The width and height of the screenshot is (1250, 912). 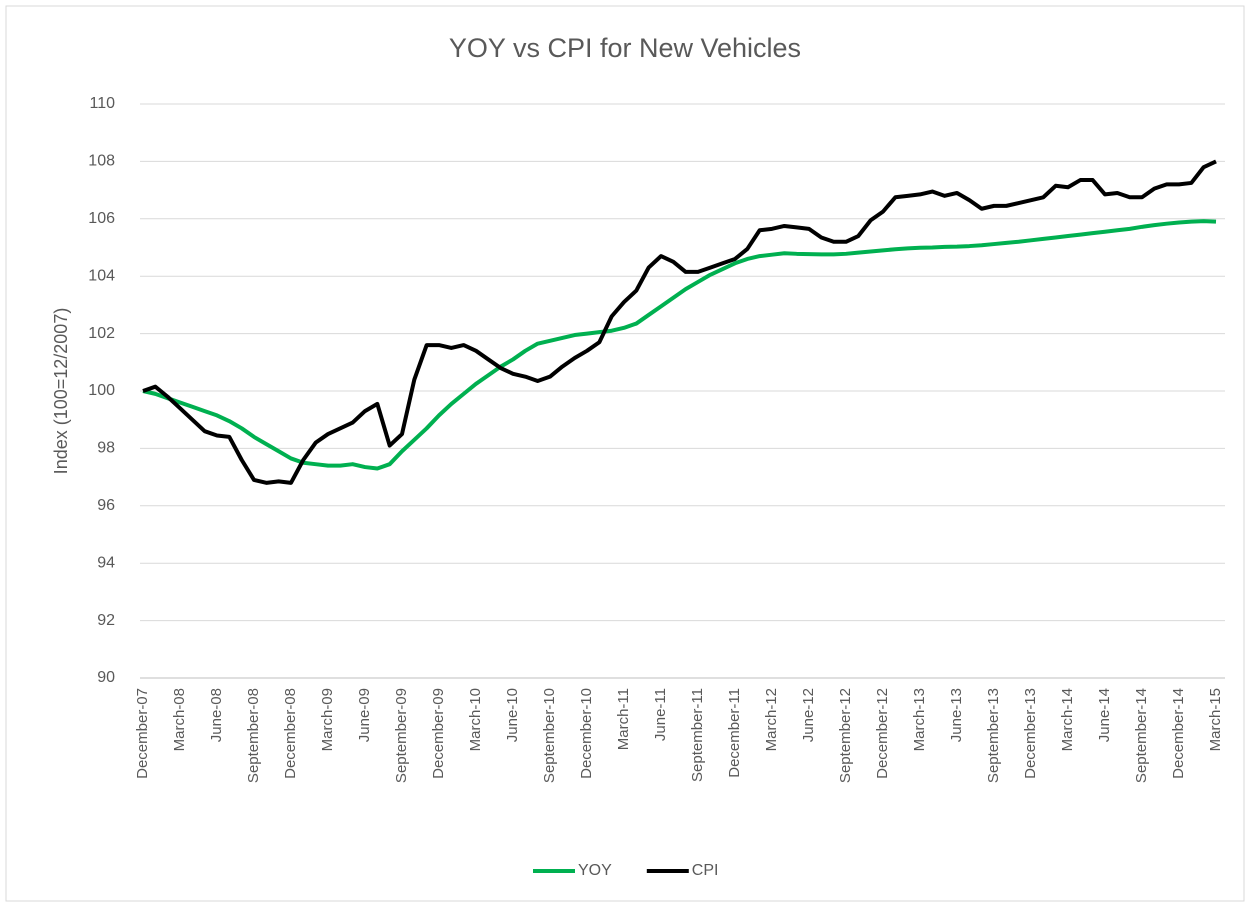 I want to click on x-tick-label: December-08, so click(x=290, y=733).